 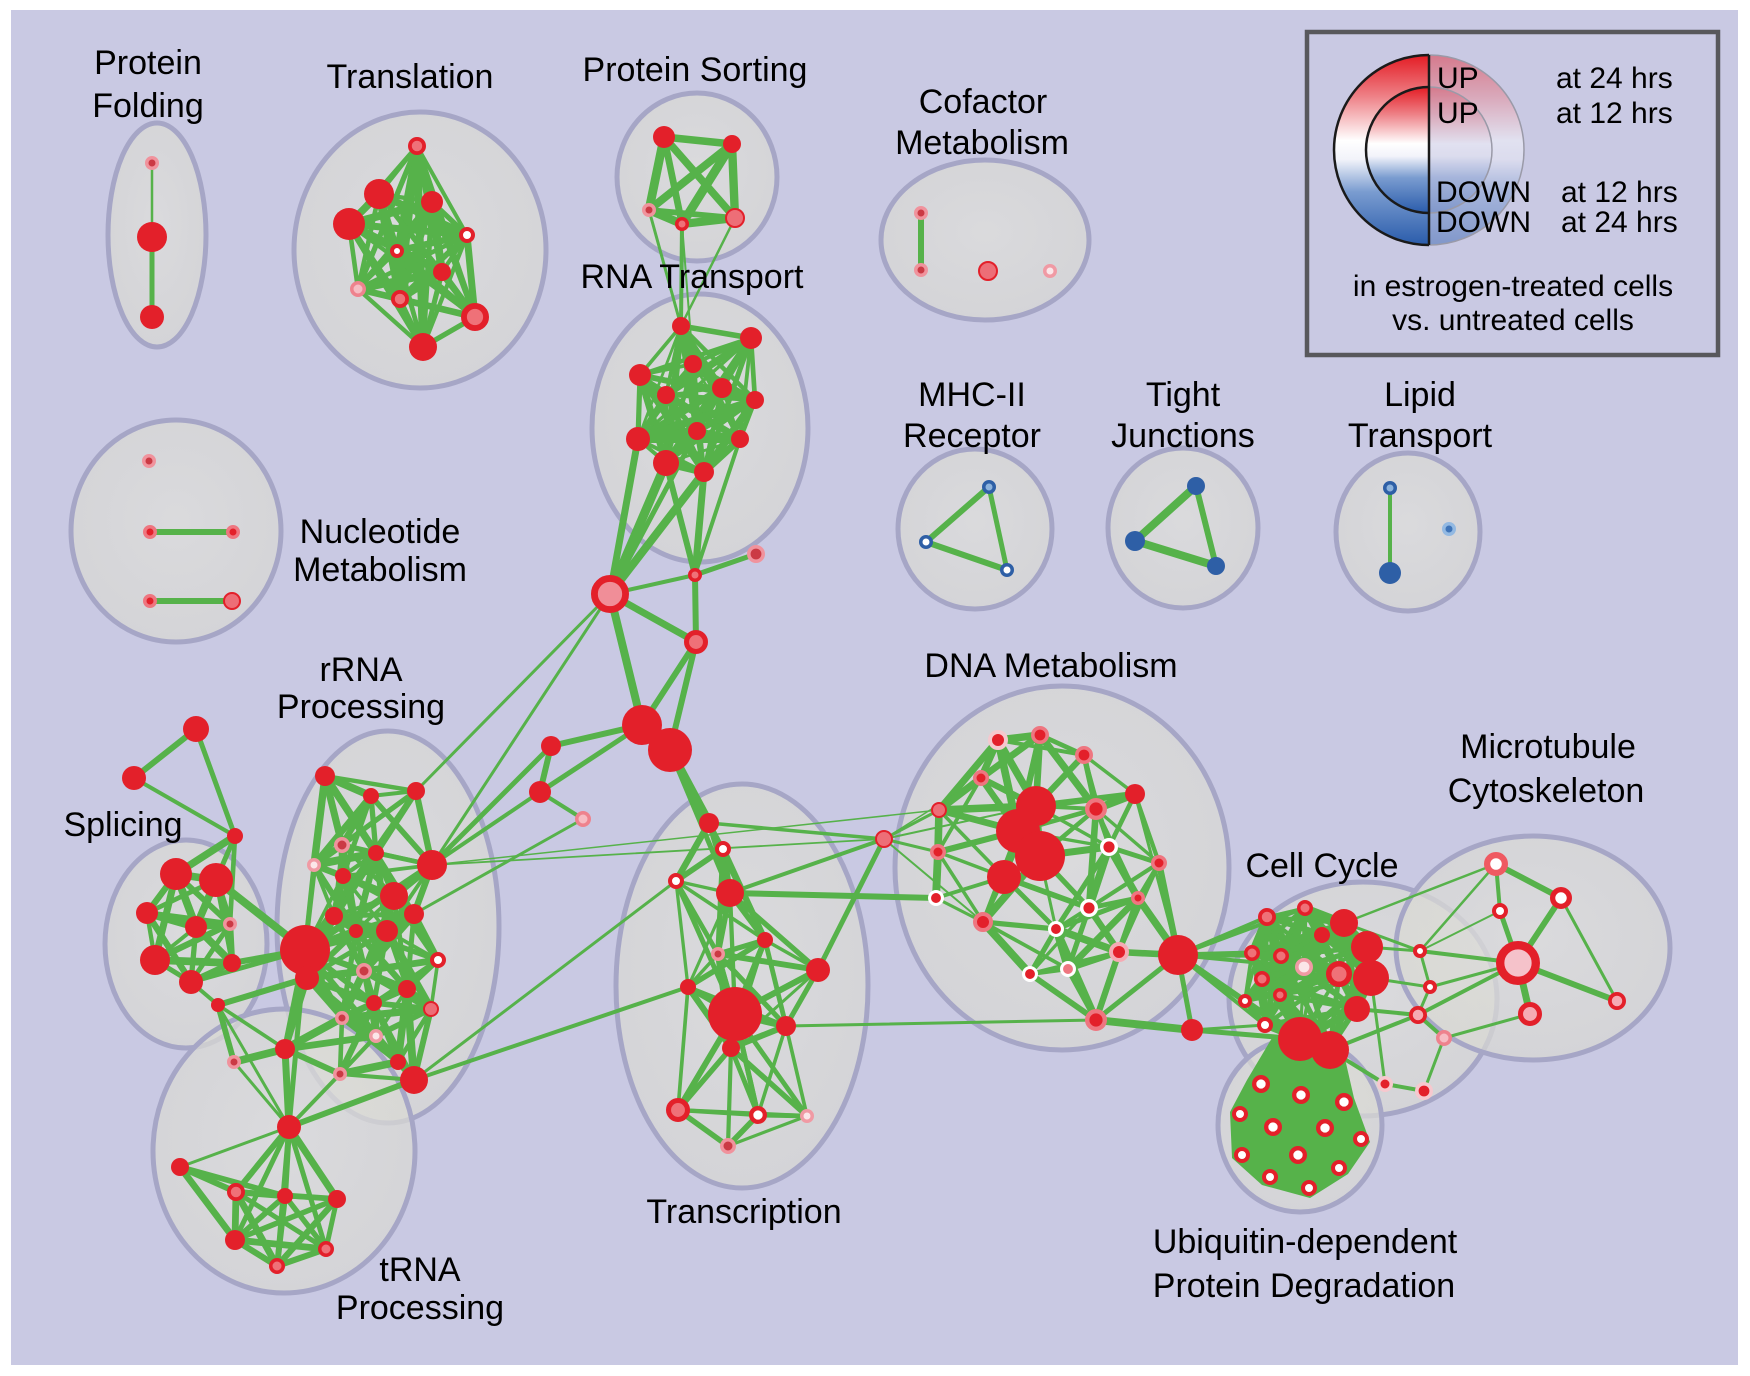 What do you see at coordinates (420, 1270) in the screenshot?
I see `svg-text: tRNA` at bounding box center [420, 1270].